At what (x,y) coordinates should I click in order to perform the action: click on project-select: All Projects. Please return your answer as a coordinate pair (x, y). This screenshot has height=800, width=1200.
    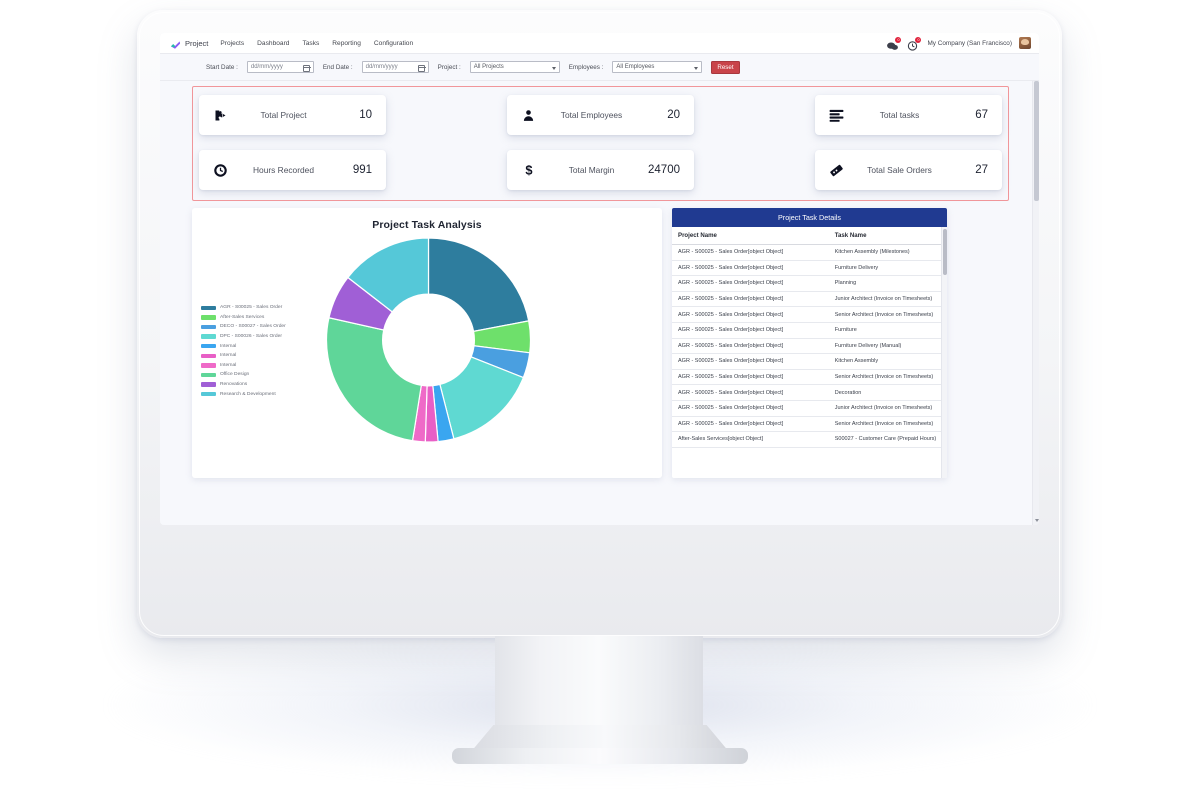
    Looking at the image, I should click on (514, 67).